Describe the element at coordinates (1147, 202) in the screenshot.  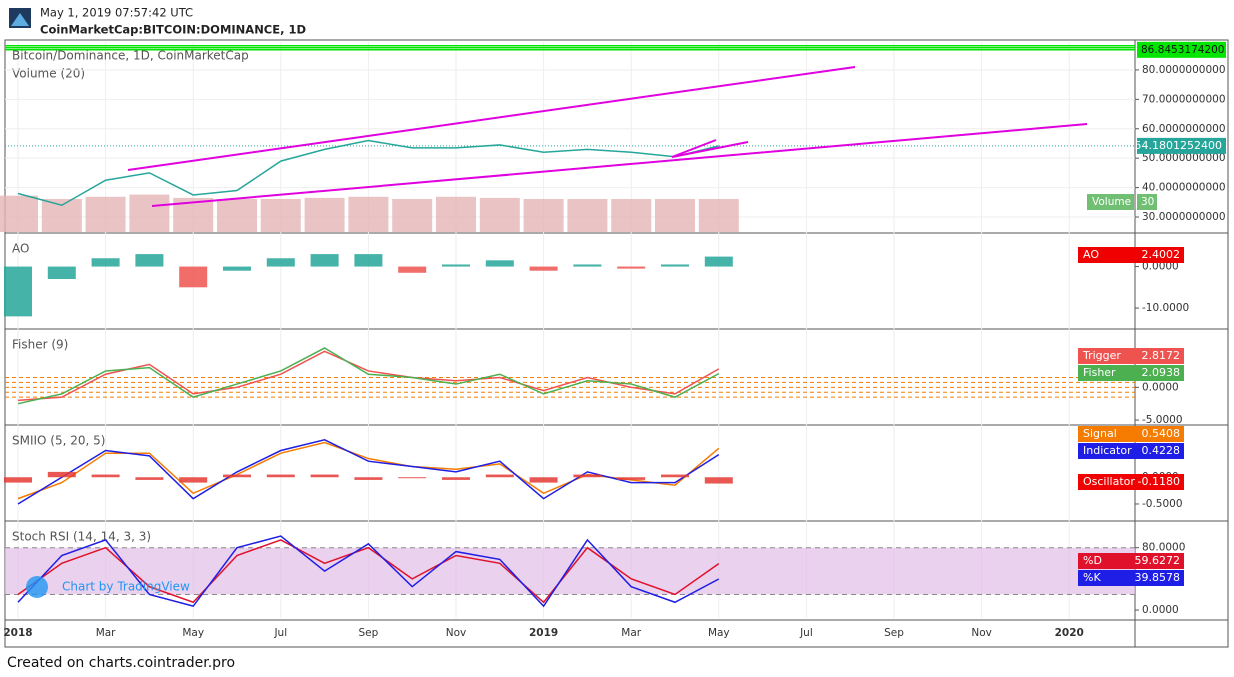
I see `tag-value: 30` at that location.